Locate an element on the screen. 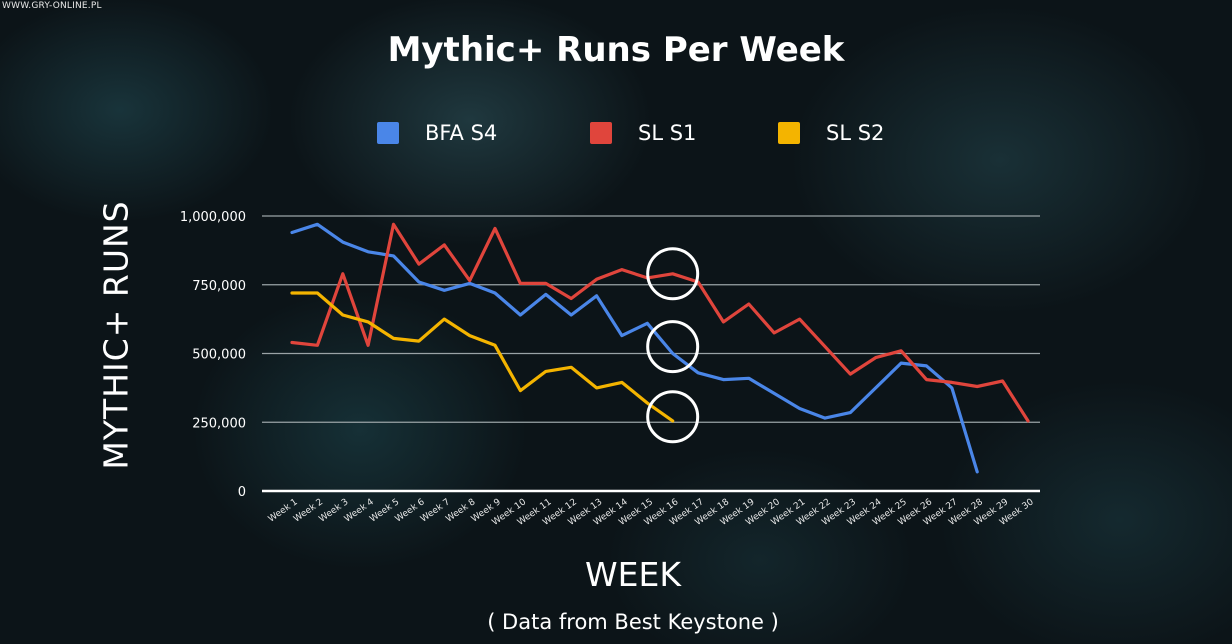 The image size is (1232, 644). x-axis-label: WEEK is located at coordinates (633, 574).